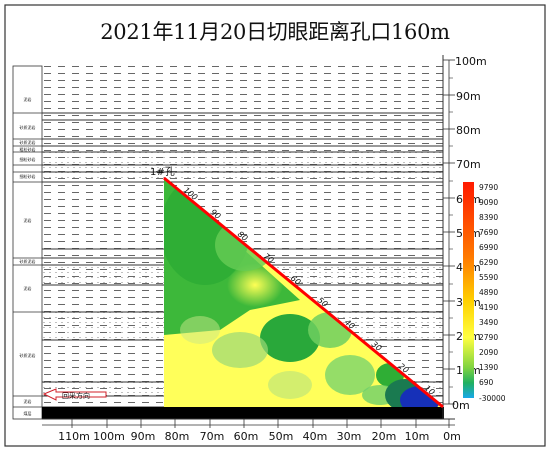 The width and height of the screenshot is (550, 451). I want to click on colorbar-label: 3490, so click(488, 322).